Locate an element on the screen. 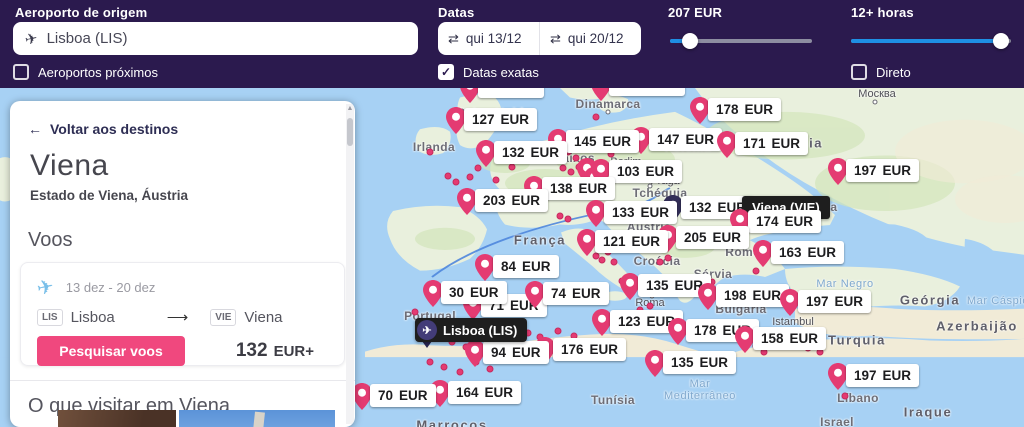  price-pin: 203 EUR is located at coordinates (503, 204).